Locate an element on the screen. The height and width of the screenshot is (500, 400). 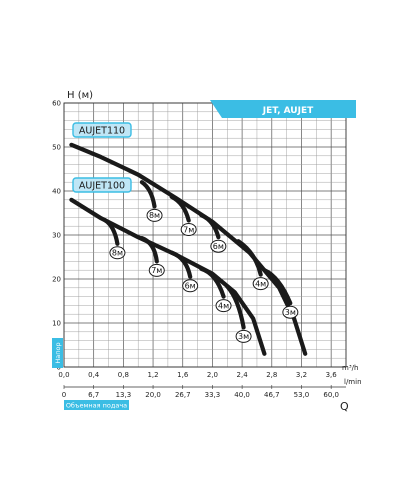
model-tag-label: AUJET110 is located at coordinates (102, 131).